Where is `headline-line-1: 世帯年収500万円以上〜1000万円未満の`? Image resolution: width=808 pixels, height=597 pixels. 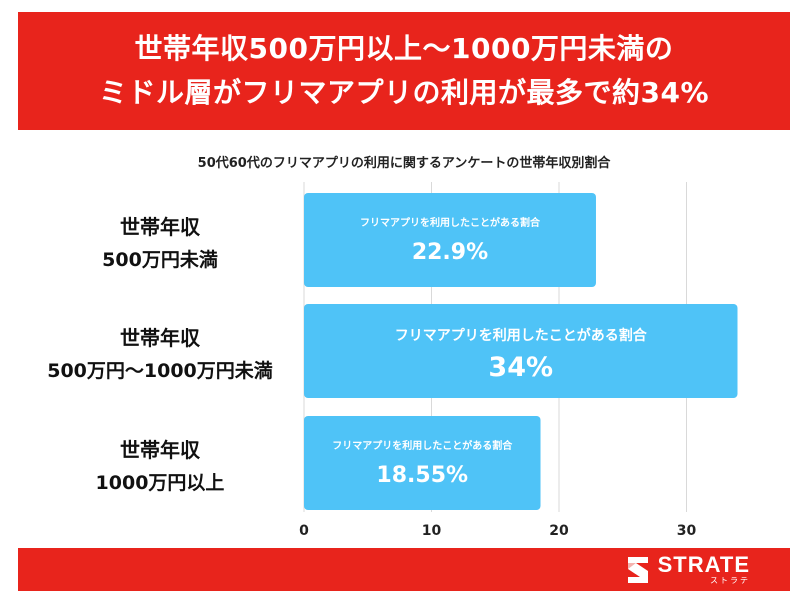 headline-line-1: 世帯年収500万円以上〜1000万円未満の is located at coordinates (404, 48).